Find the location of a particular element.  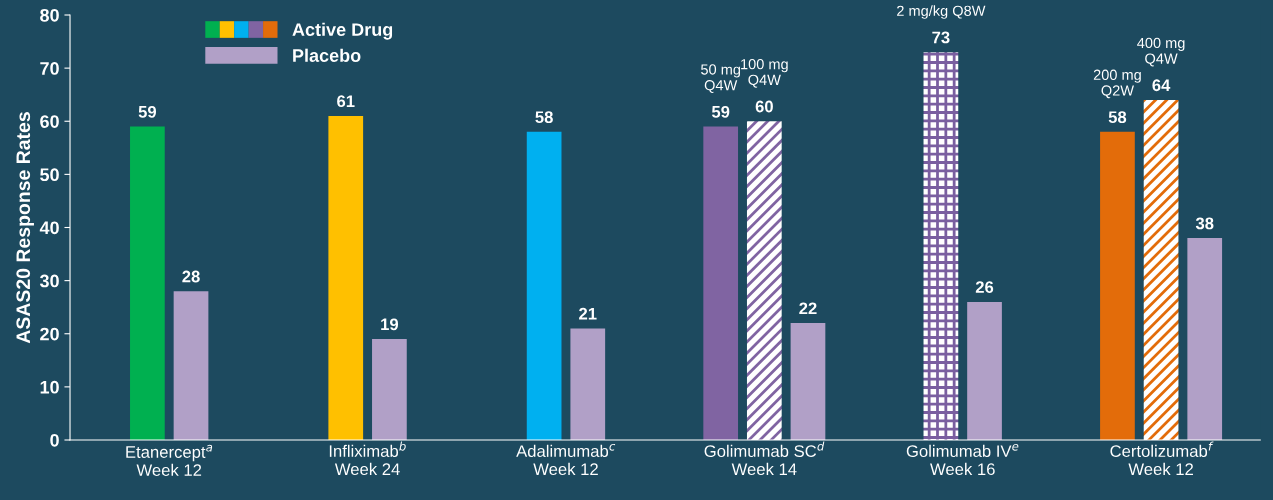

y-tick-label: 60 is located at coordinates (49, 121).